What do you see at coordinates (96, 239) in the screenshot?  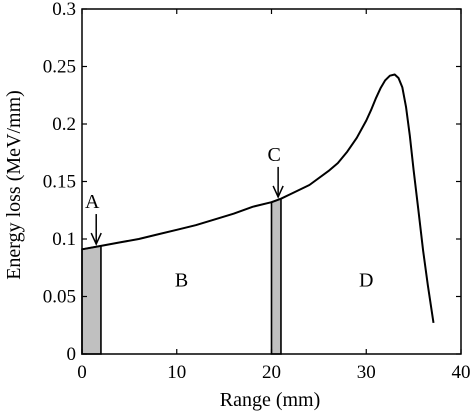 I see `annotation-a-arrowhead` at bounding box center [96, 239].